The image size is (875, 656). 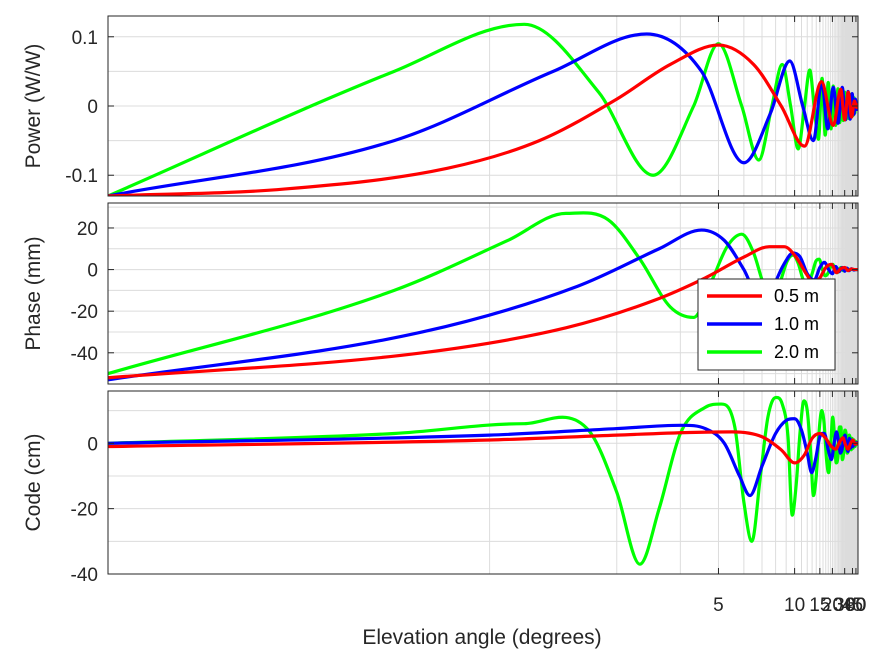 What do you see at coordinates (796, 352) in the screenshot?
I see `legend-label: 2.0 m` at bounding box center [796, 352].